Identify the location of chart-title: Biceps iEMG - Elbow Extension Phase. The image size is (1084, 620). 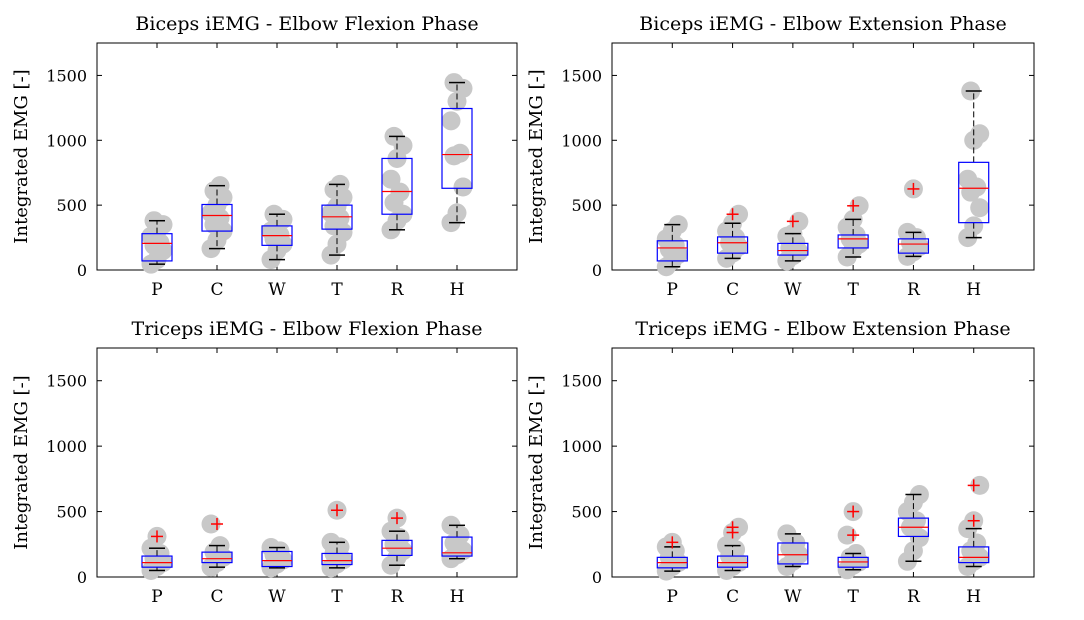
(822, 24).